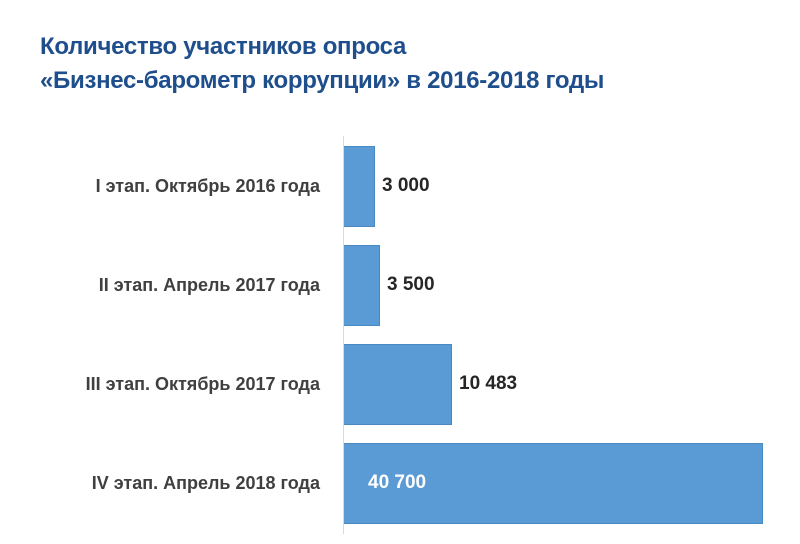  Describe the element at coordinates (209, 284) in the screenshot. I see `category-label: II этап. Апрель 2017 года` at that location.